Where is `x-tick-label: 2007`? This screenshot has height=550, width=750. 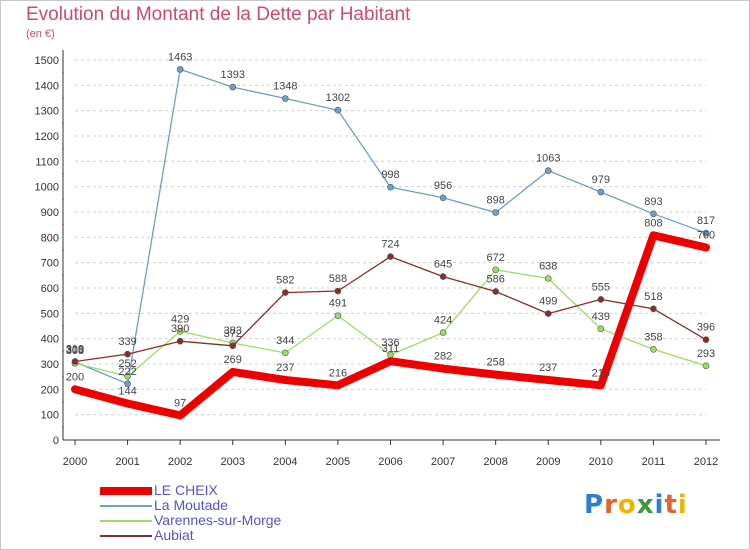 x-tick-label: 2007 is located at coordinates (443, 462).